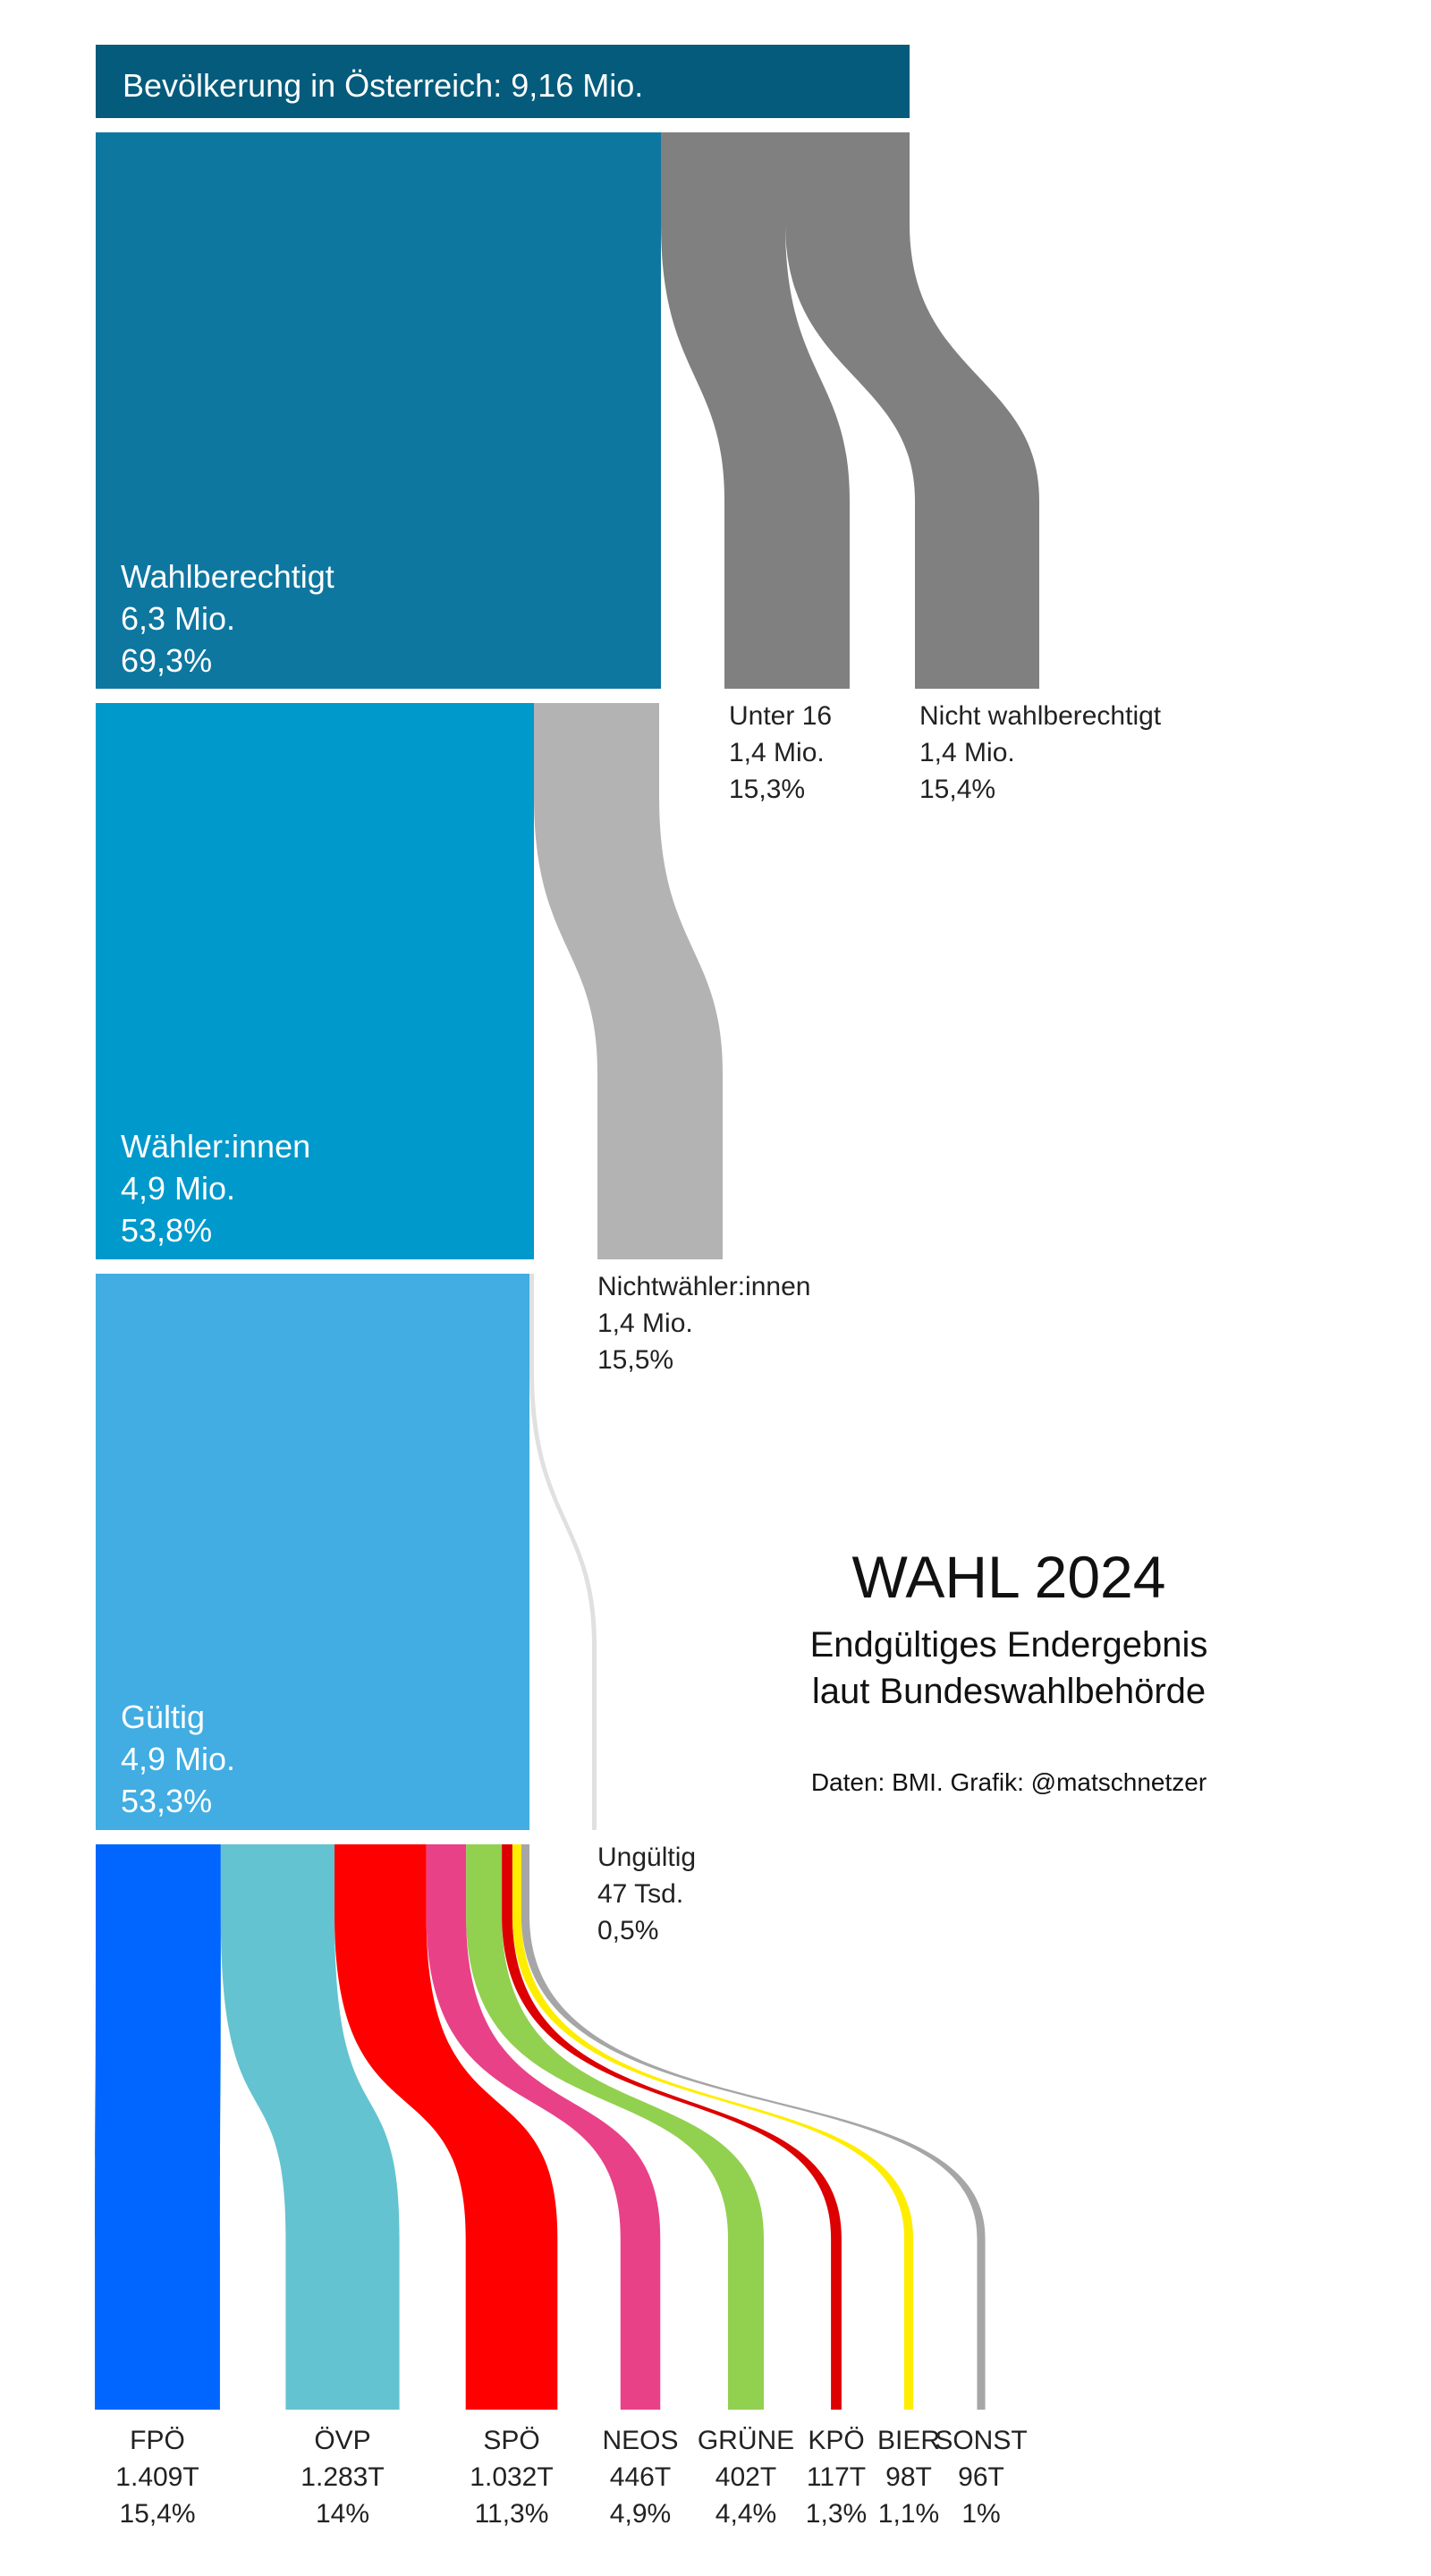 The height and width of the screenshot is (2576, 1431). What do you see at coordinates (837, 2514) in the screenshot?
I see `party-percent-label: 1,3%` at bounding box center [837, 2514].